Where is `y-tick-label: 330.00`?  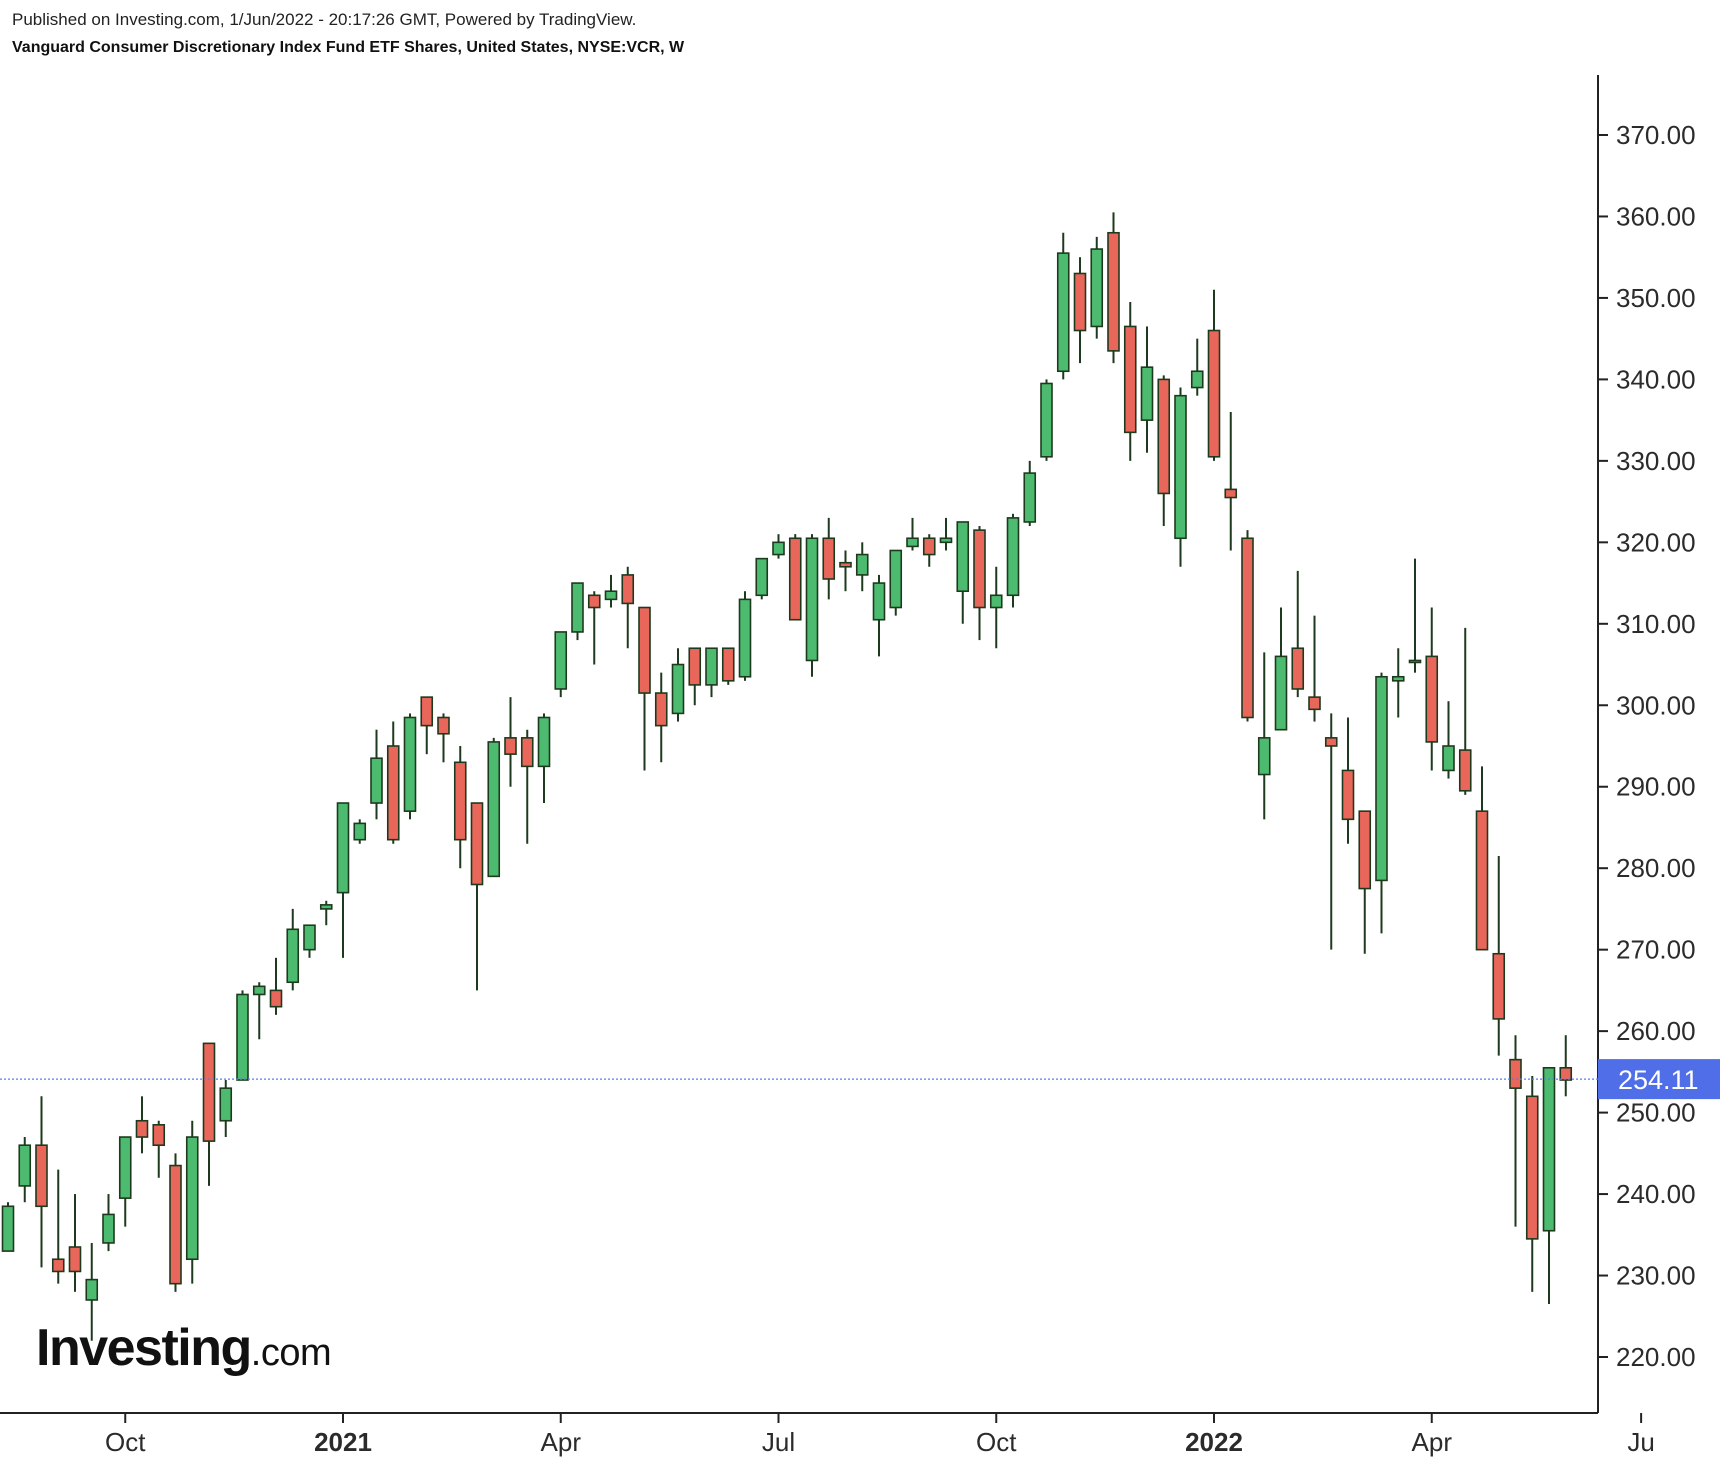 y-tick-label: 330.00 is located at coordinates (1656, 461).